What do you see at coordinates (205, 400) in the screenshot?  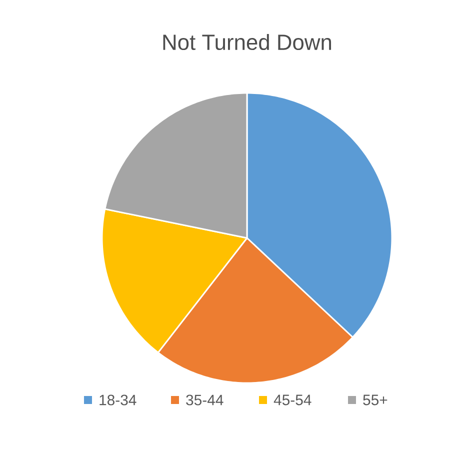 I see `legend-label: 35-44` at bounding box center [205, 400].